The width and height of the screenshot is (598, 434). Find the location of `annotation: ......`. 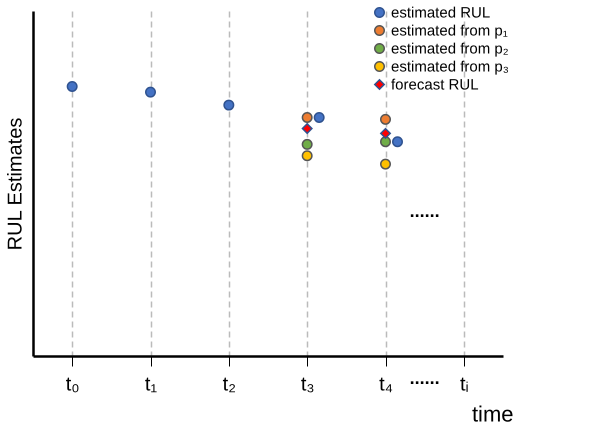

annotation: ...... is located at coordinates (425, 211).